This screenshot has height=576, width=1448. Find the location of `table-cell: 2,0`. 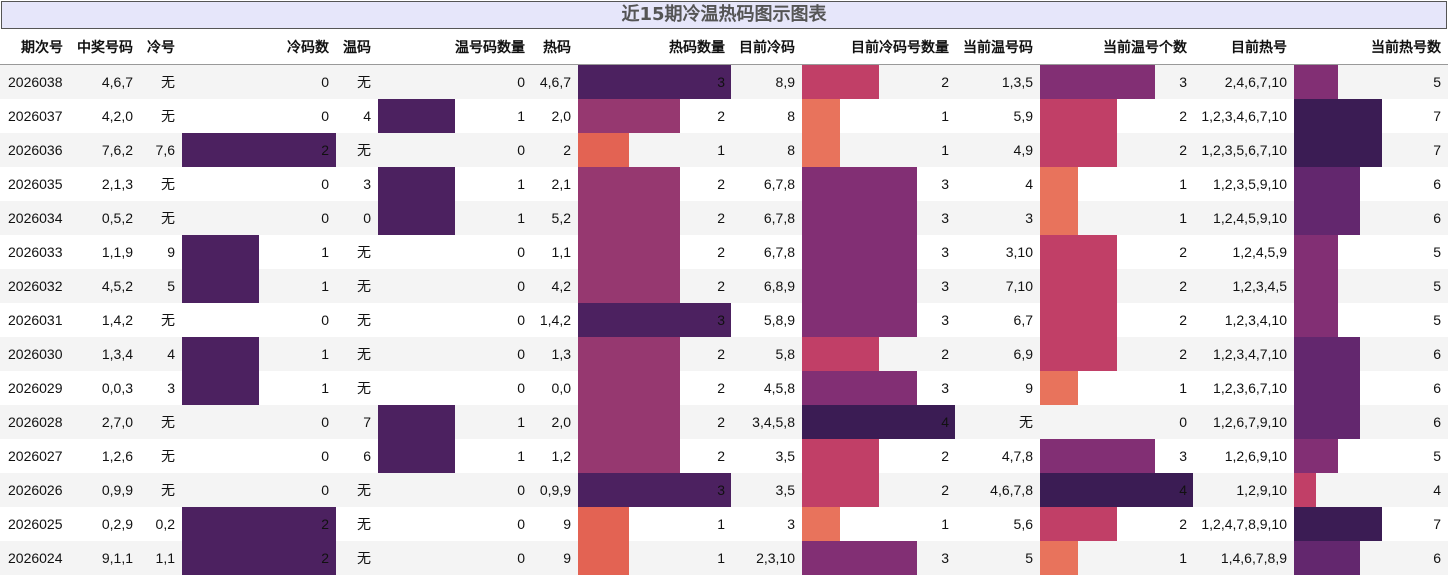

table-cell: 2,0 is located at coordinates (561, 422).